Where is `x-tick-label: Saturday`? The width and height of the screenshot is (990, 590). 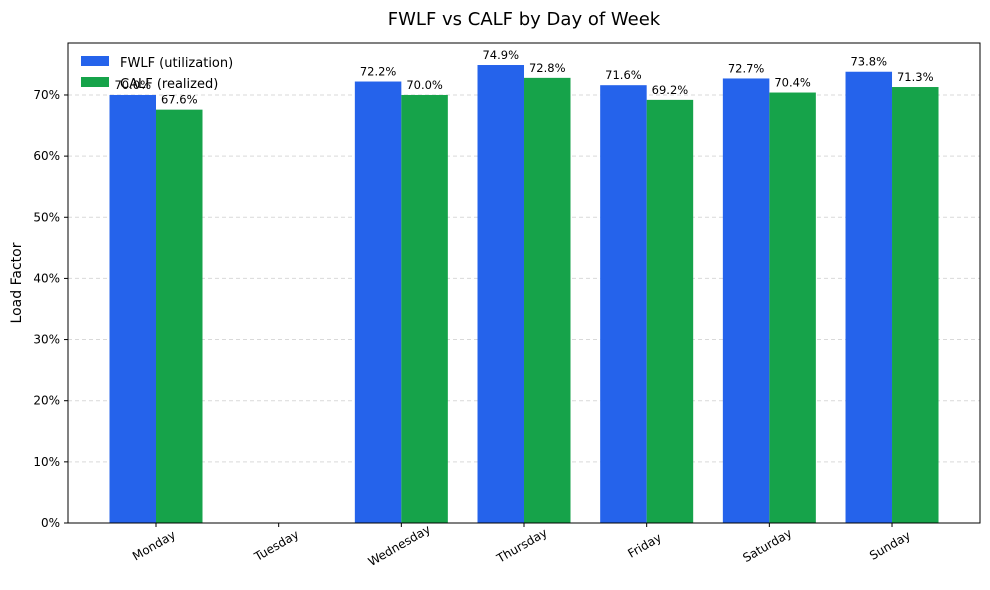
x-tick-label: Saturday is located at coordinates (767, 545).